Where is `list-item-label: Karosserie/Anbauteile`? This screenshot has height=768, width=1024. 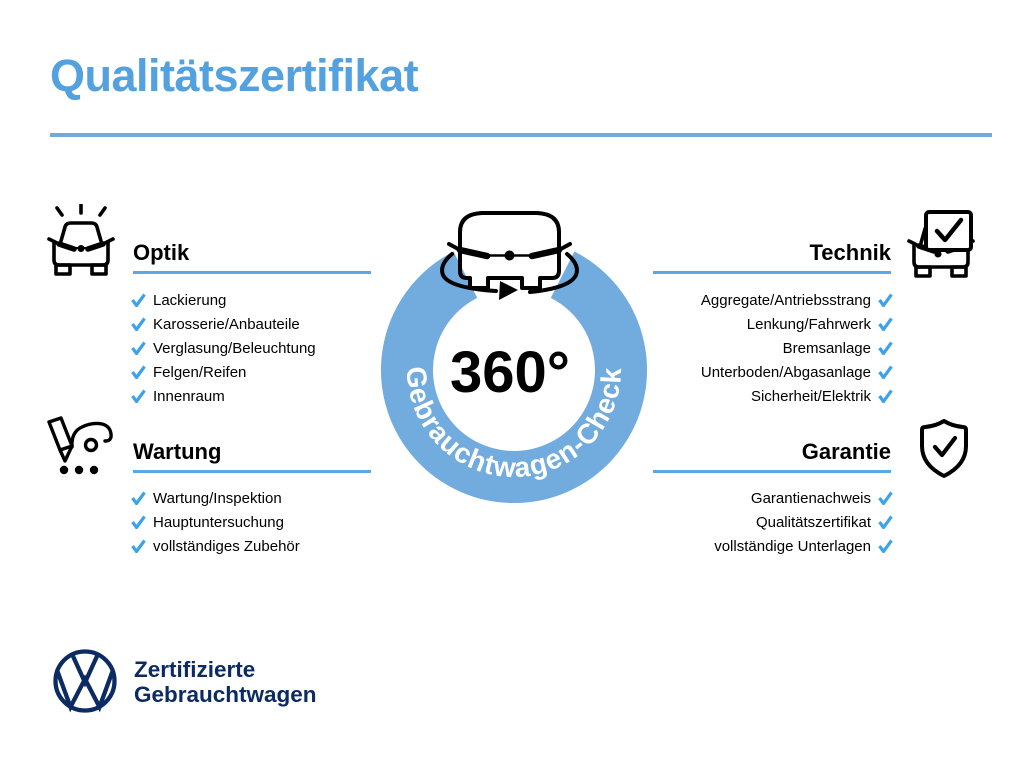 list-item-label: Karosserie/Anbauteile is located at coordinates (226, 324).